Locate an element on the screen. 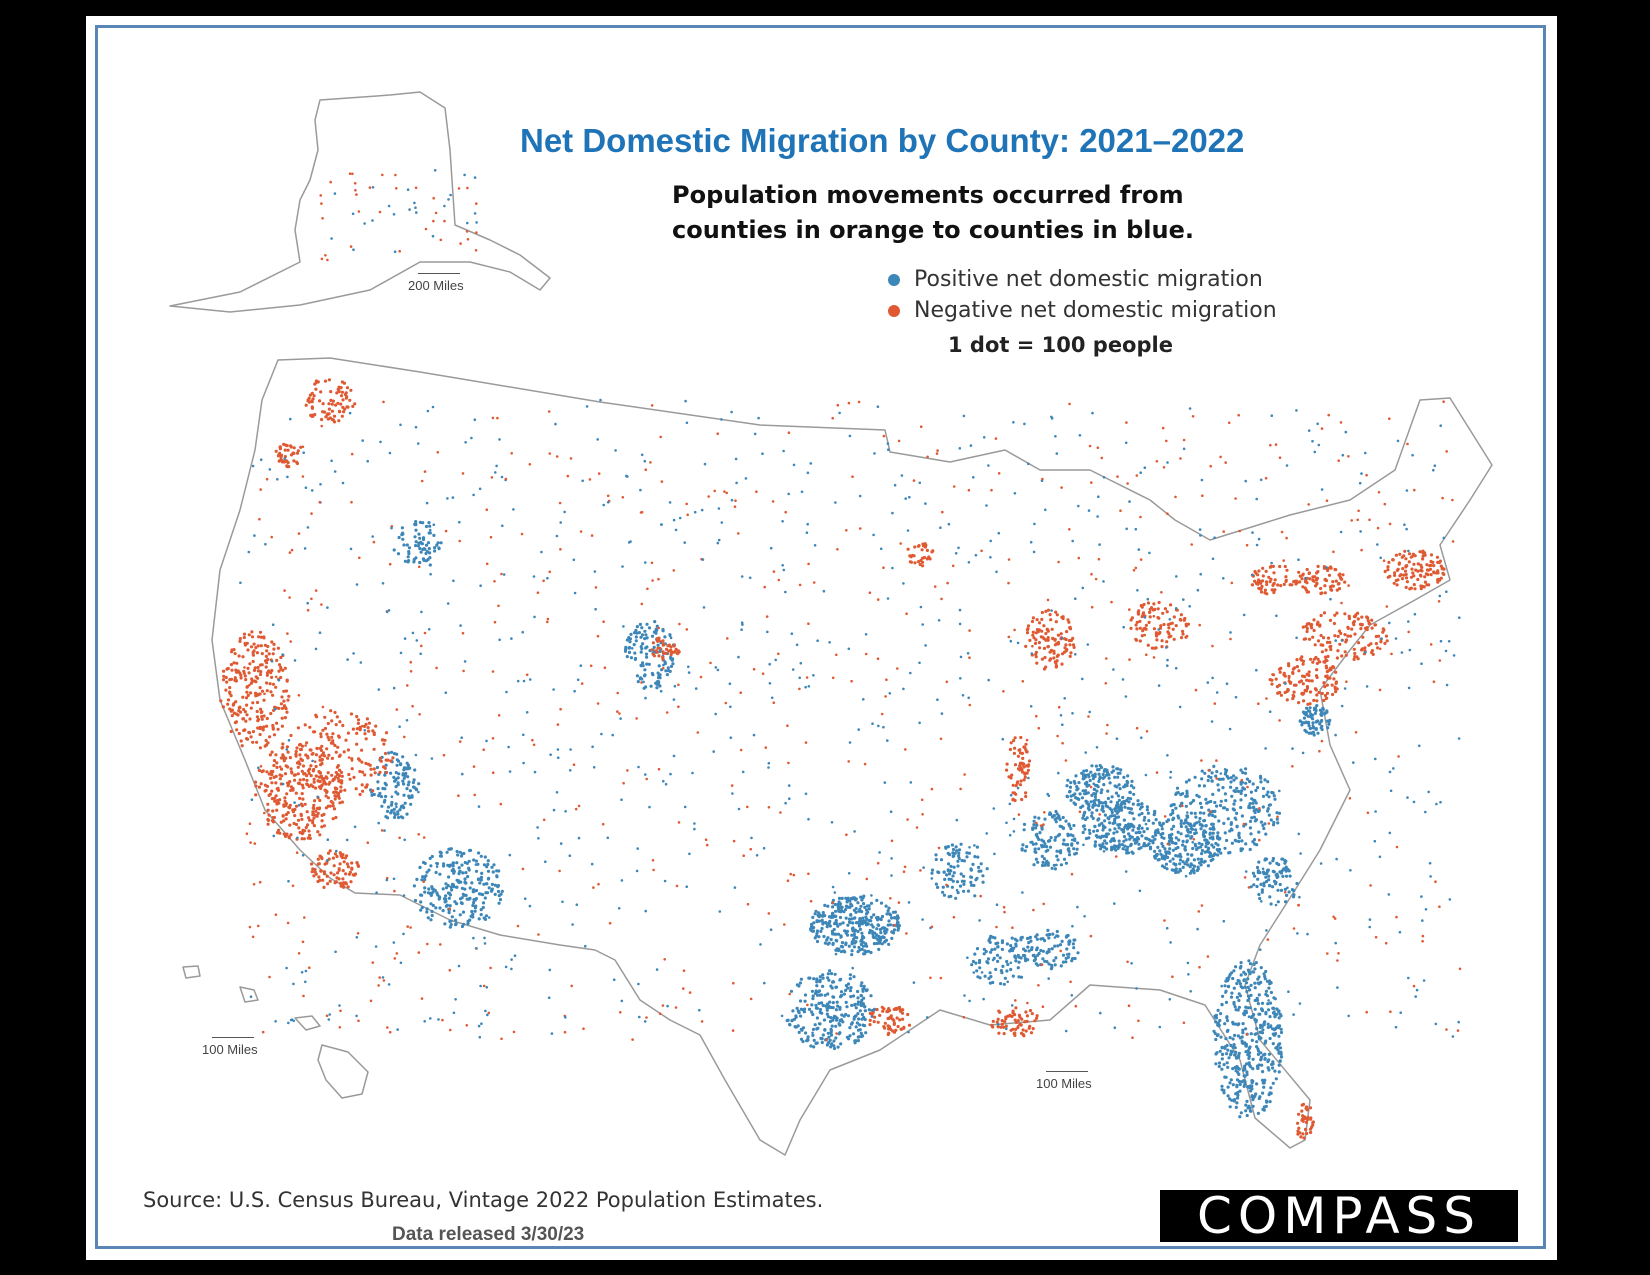 This screenshot has width=1650, height=1275. lower48-scale-label: 100 Miles is located at coordinates (1064, 1083).